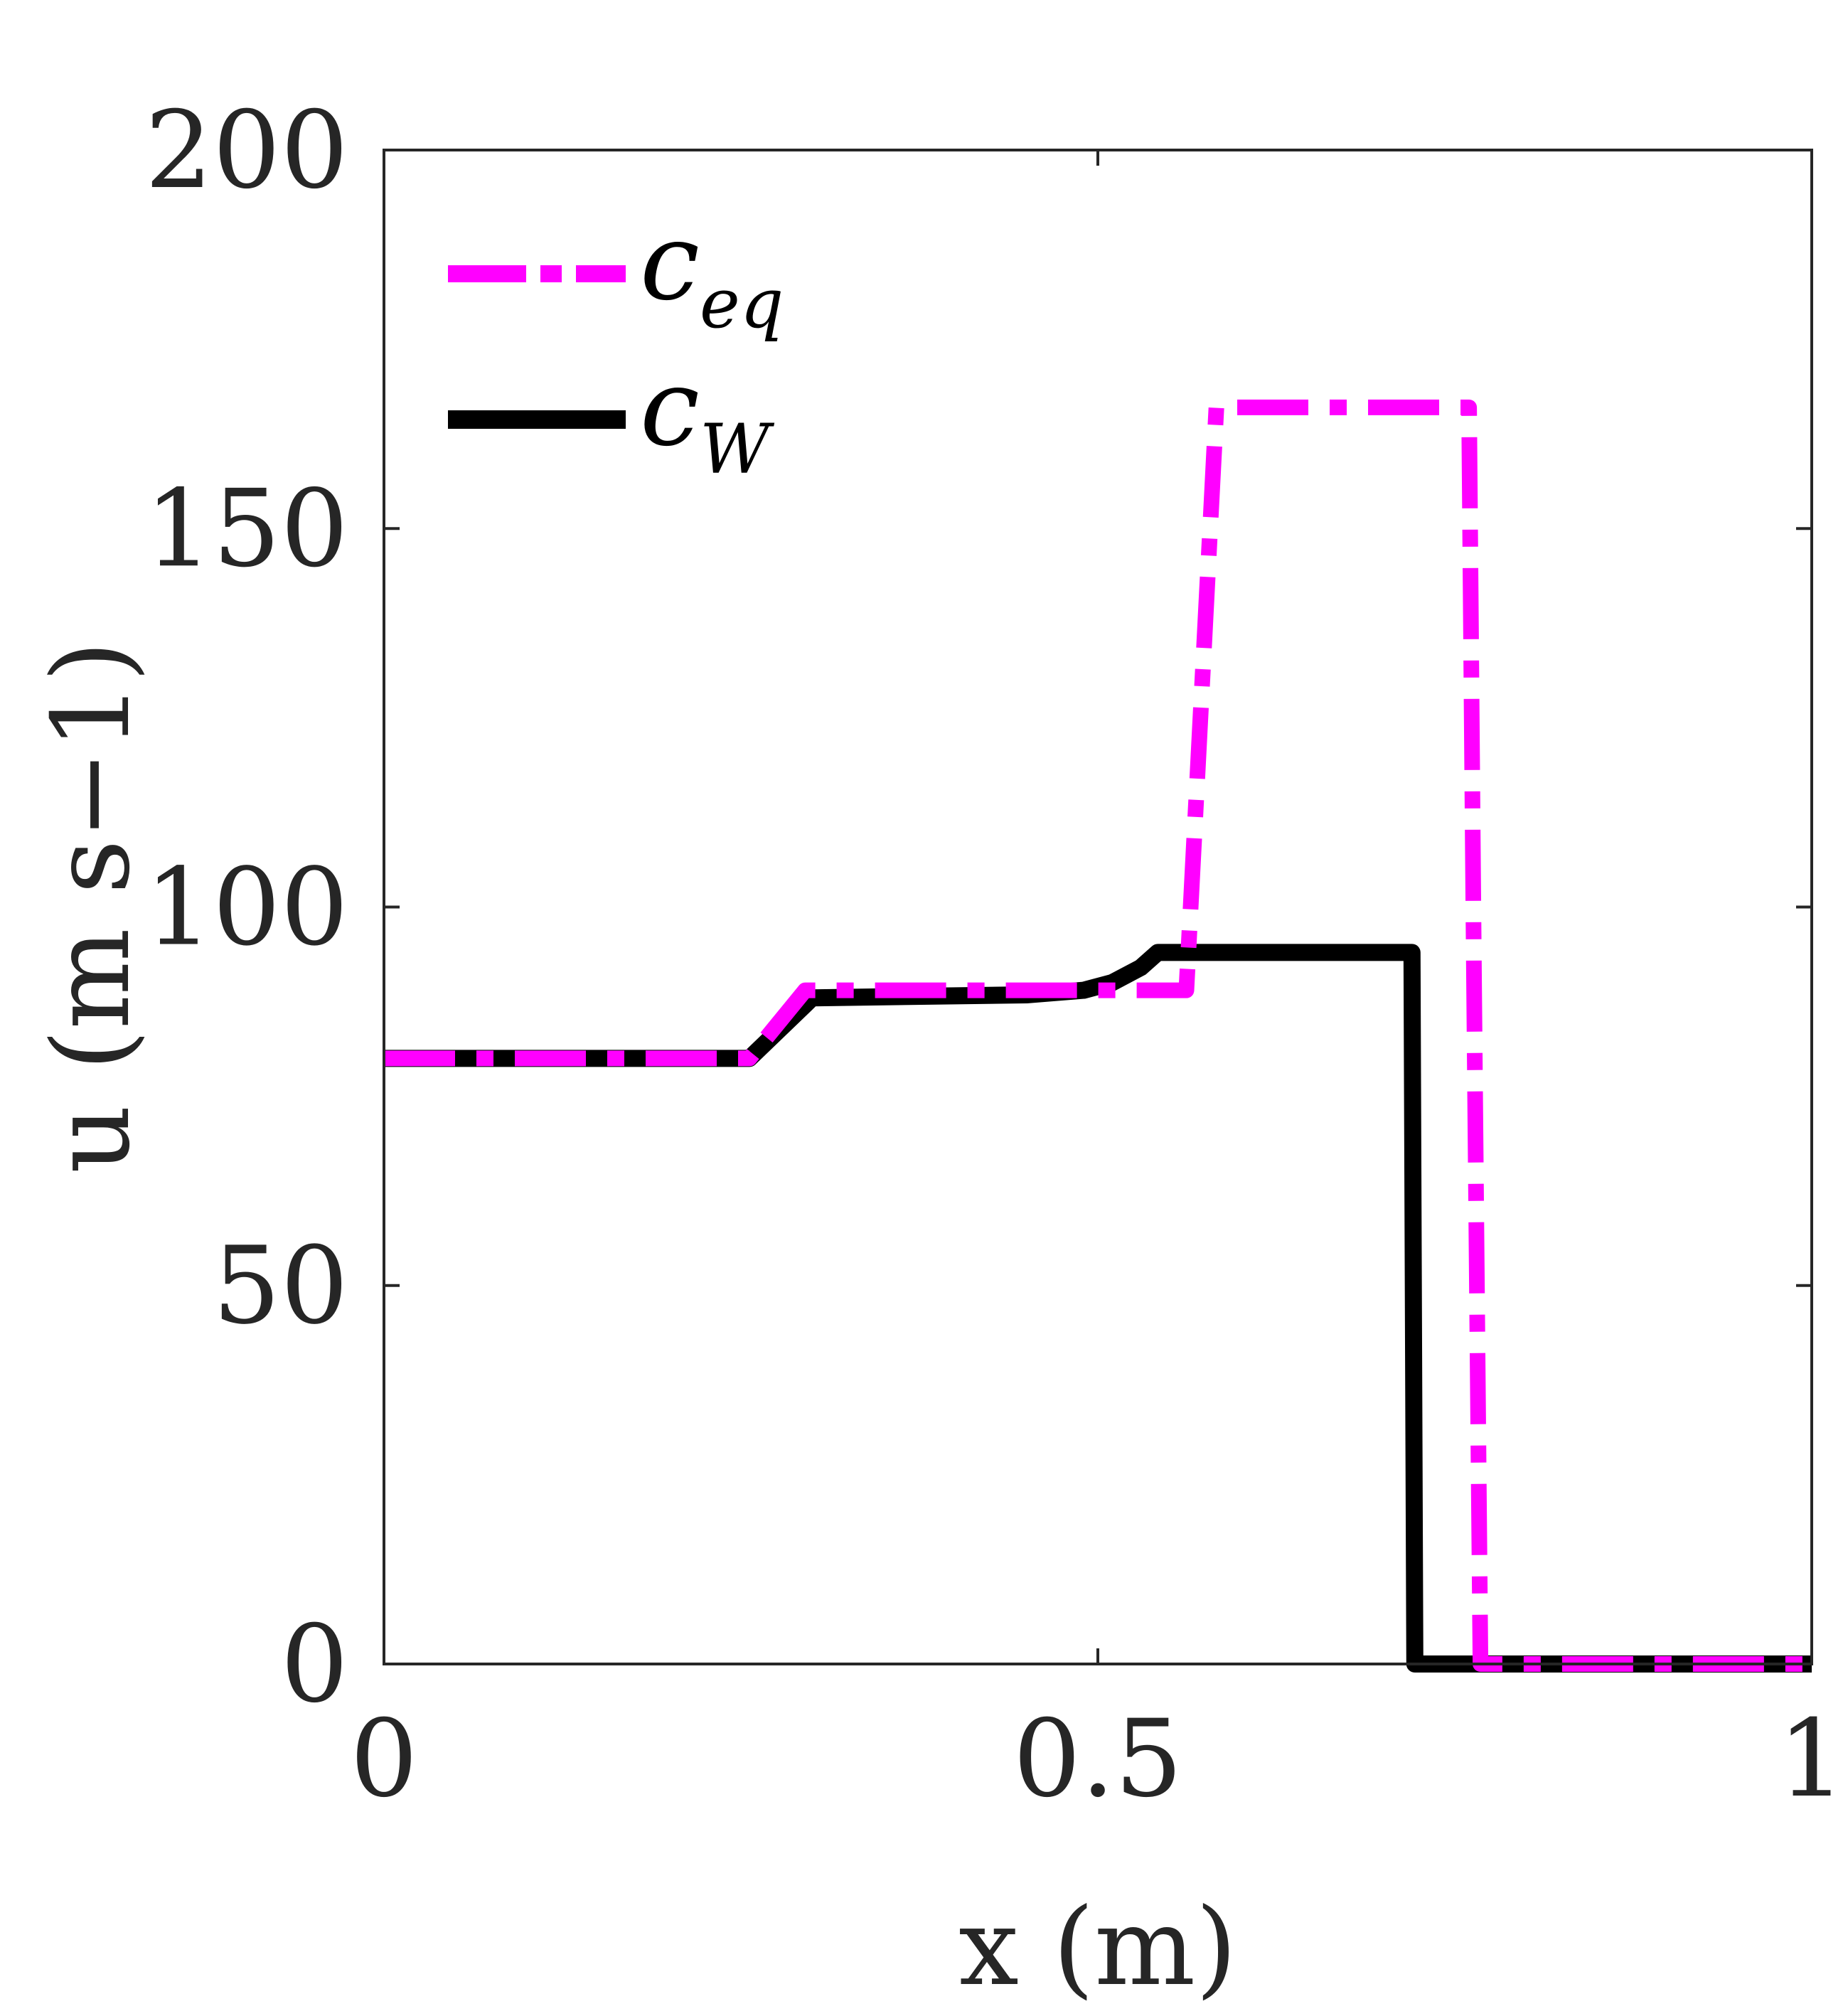 The height and width of the screenshot is (2016, 1848). Describe the element at coordinates (737, 449) in the screenshot. I see `legend-label-subscript: W` at that location.